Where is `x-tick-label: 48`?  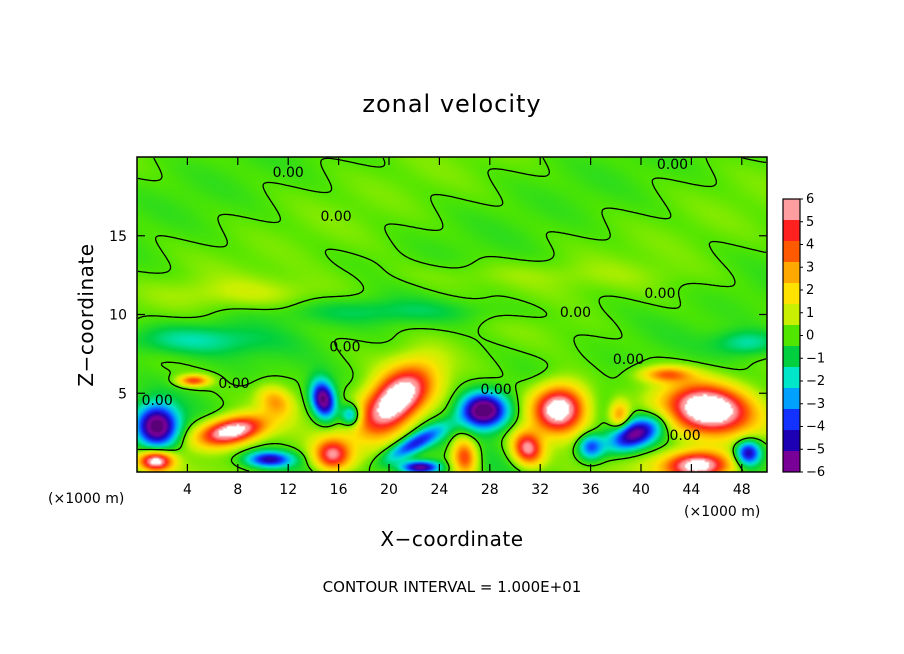 x-tick-label: 48 is located at coordinates (742, 490).